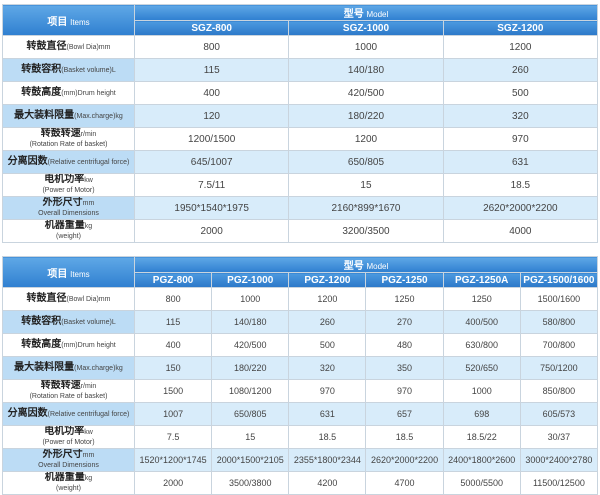 Image resolution: width=600 pixels, height=495 pixels. Describe the element at coordinates (481, 368) in the screenshot. I see `cell-value: 520/650` at that location.